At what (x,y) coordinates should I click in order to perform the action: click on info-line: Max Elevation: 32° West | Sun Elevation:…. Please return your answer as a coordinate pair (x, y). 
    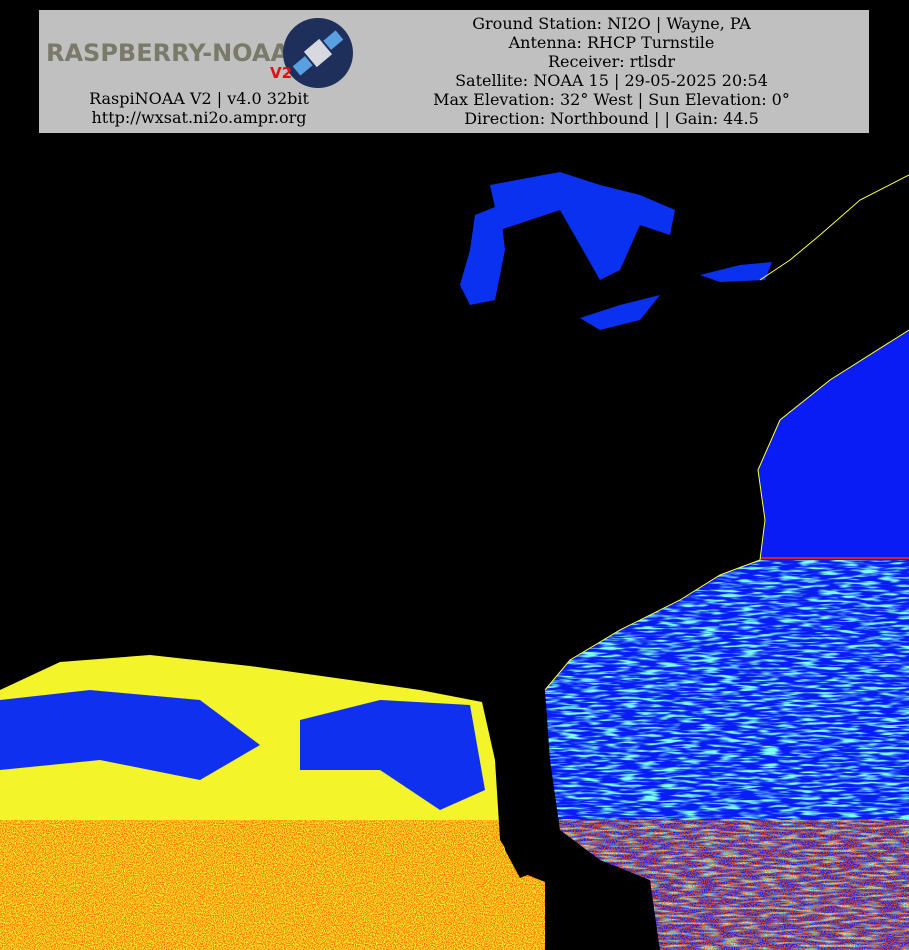
    Looking at the image, I should click on (611, 99).